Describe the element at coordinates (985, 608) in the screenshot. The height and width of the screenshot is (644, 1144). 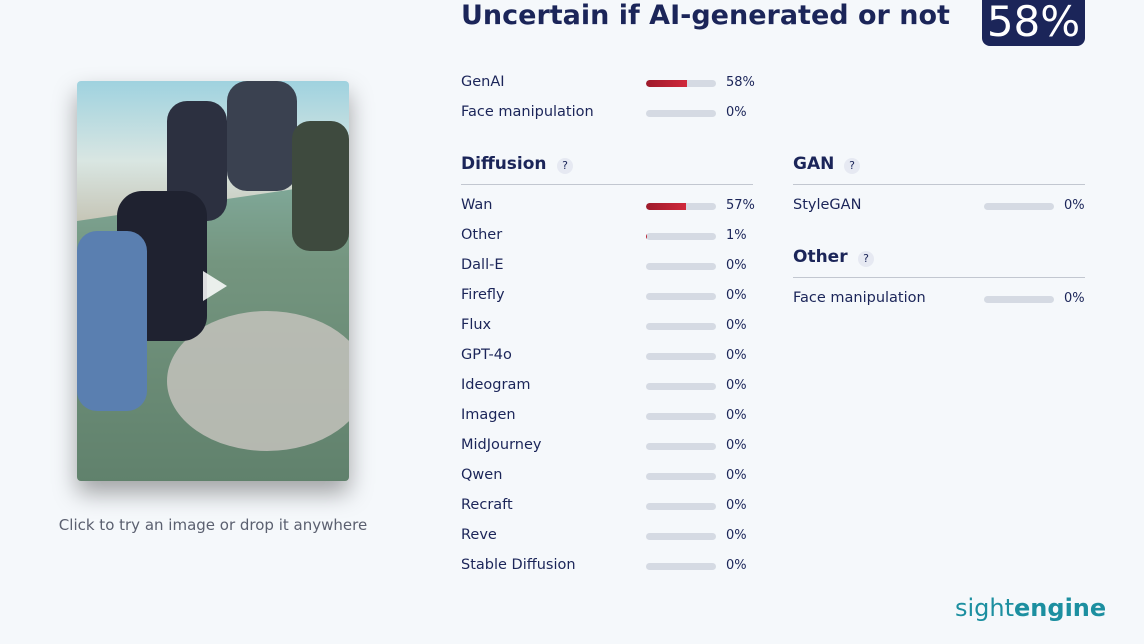
I see `logo-light: sight` at that location.